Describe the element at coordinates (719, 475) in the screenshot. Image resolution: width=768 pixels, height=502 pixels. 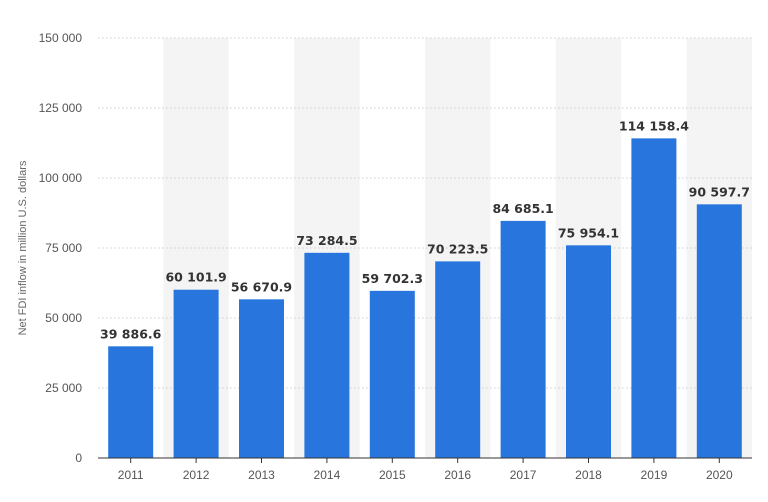
I see `x-tick-label-2020: 2020` at that location.